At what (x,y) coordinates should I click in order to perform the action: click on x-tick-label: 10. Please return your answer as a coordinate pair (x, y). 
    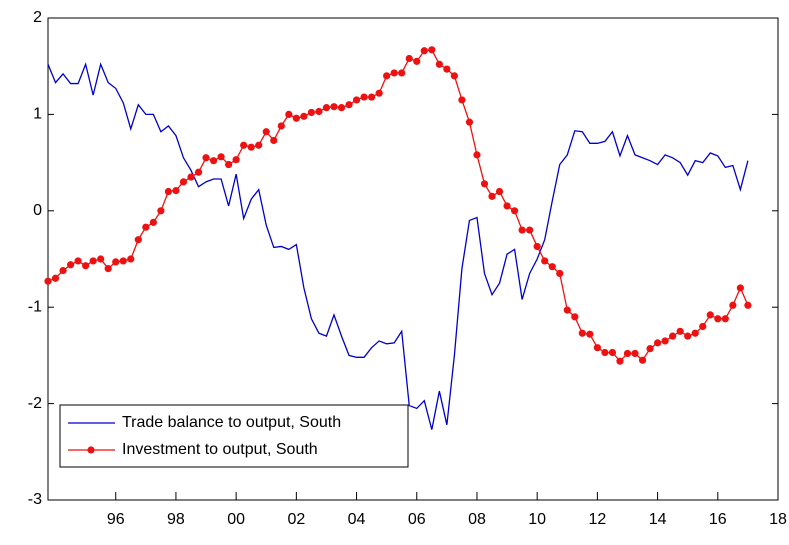
    Looking at the image, I should click on (537, 519).